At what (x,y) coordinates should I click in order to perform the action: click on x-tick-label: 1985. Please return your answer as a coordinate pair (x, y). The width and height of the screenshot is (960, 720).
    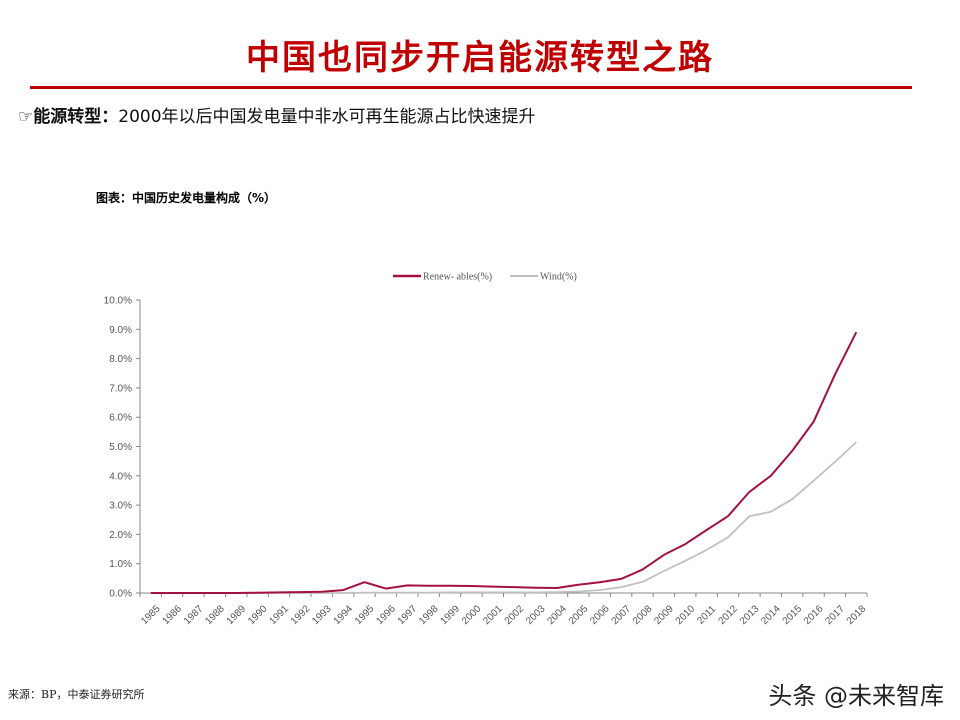
    Looking at the image, I should click on (151, 615).